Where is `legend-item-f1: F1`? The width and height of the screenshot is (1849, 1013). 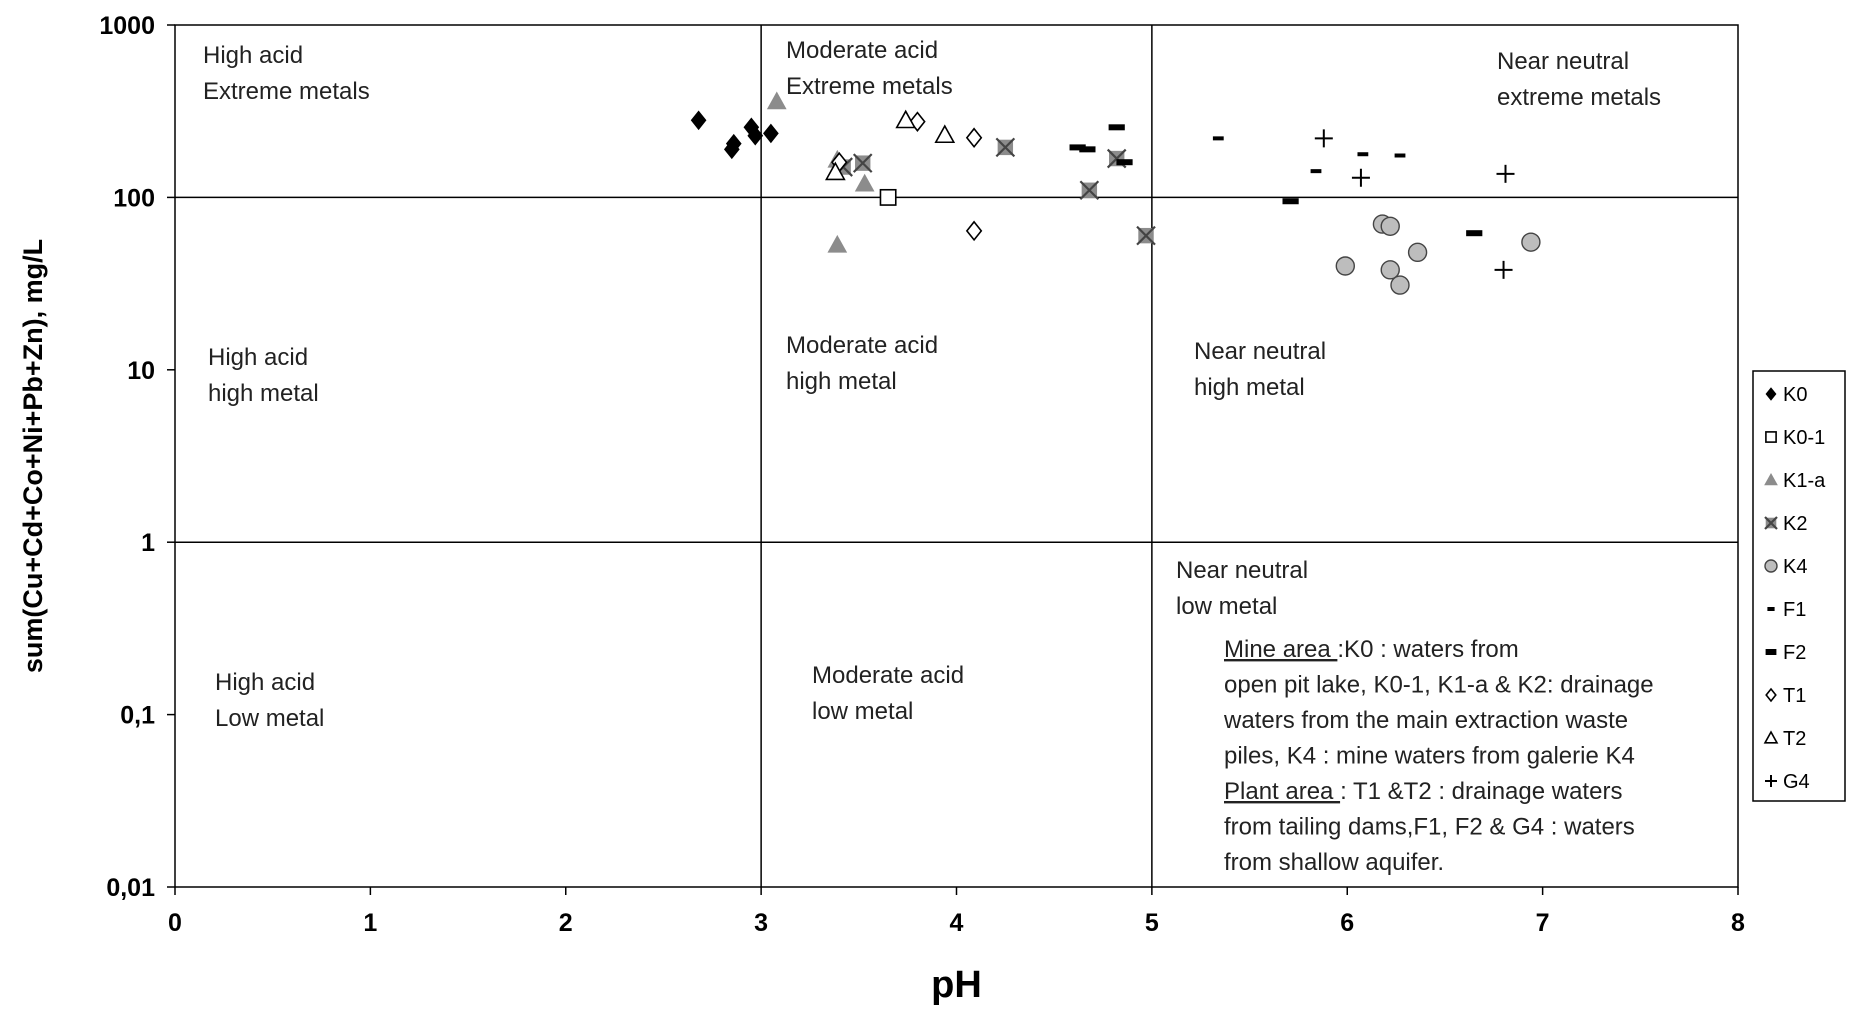 legend-item-f1: F1 is located at coordinates (1786, 610).